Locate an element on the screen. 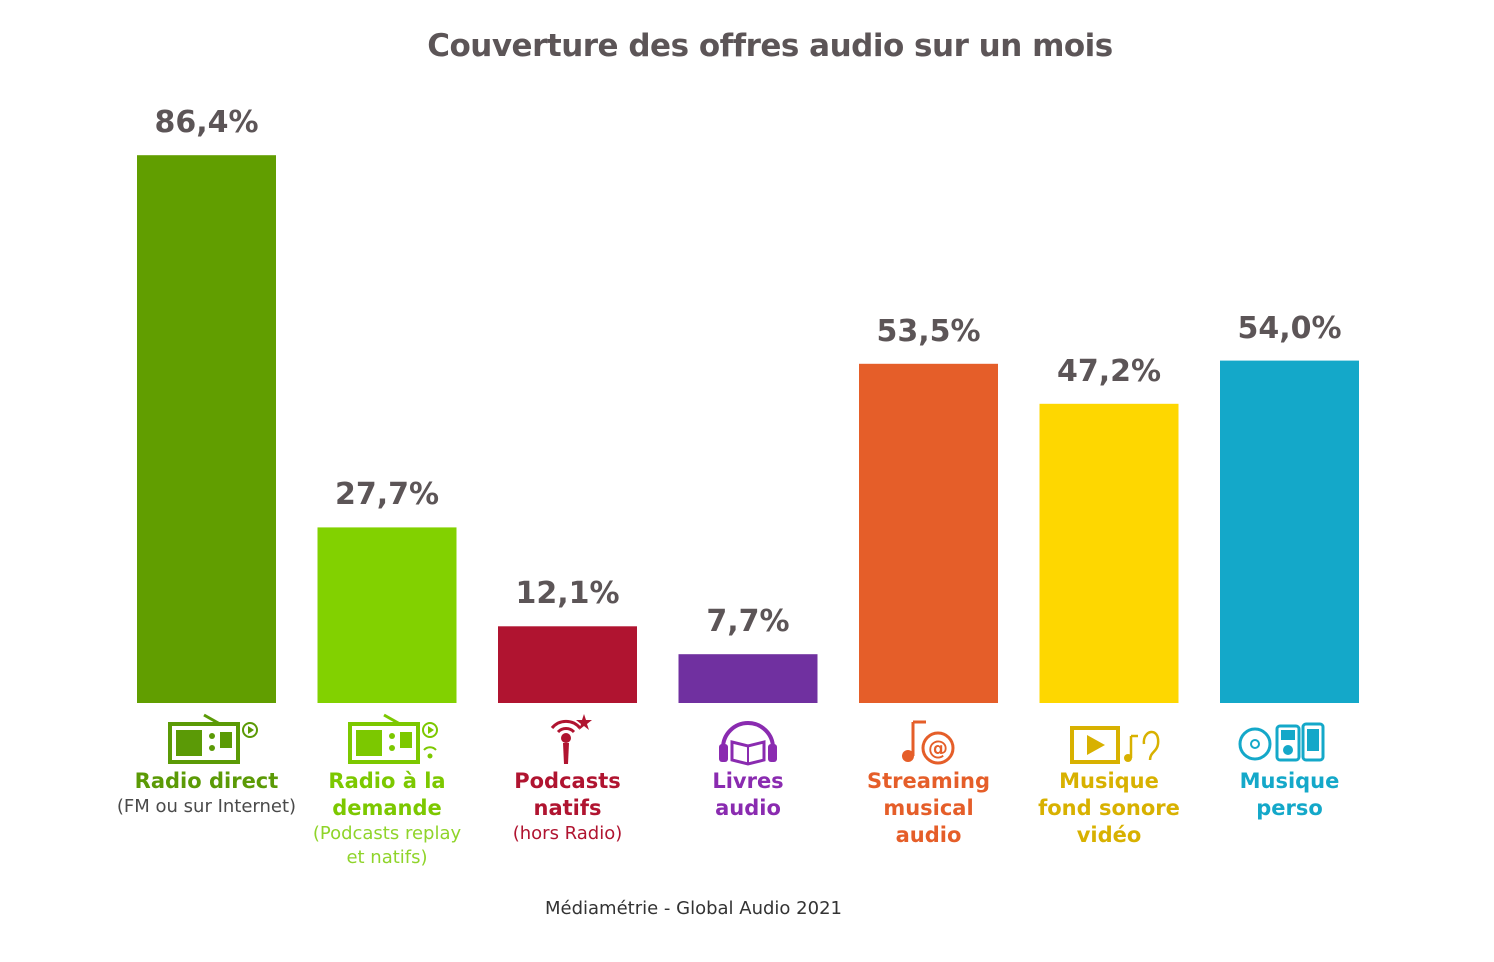  value-label-6: 54,0% is located at coordinates (1289, 328).